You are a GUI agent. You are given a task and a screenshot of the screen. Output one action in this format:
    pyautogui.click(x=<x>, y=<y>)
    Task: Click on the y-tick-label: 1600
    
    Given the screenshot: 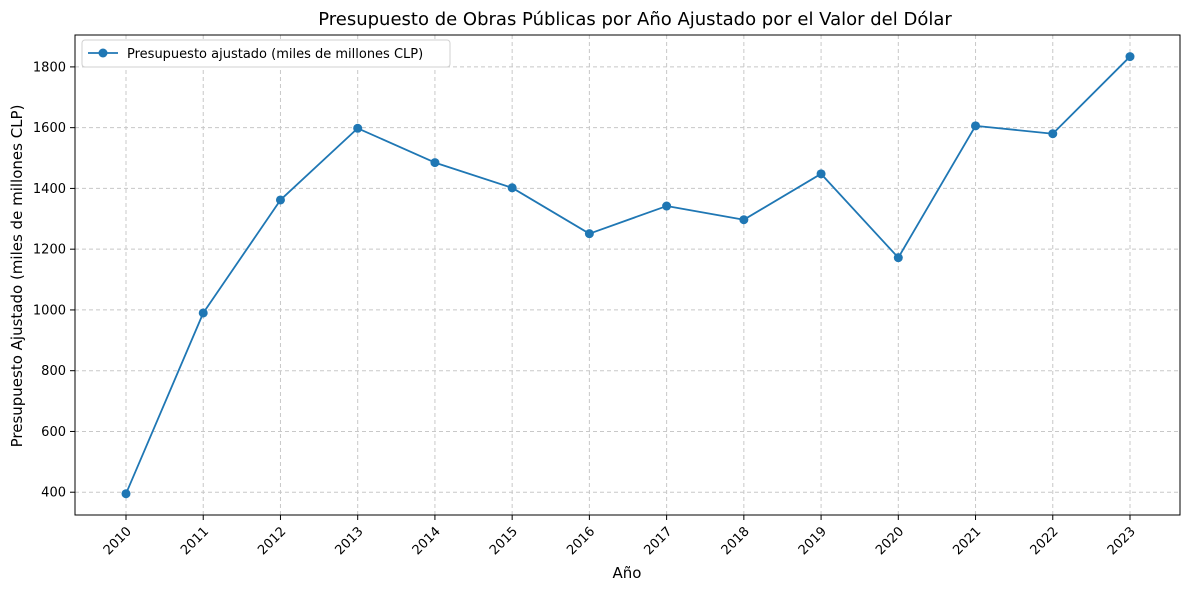 What is the action you would take?
    pyautogui.click(x=49, y=128)
    